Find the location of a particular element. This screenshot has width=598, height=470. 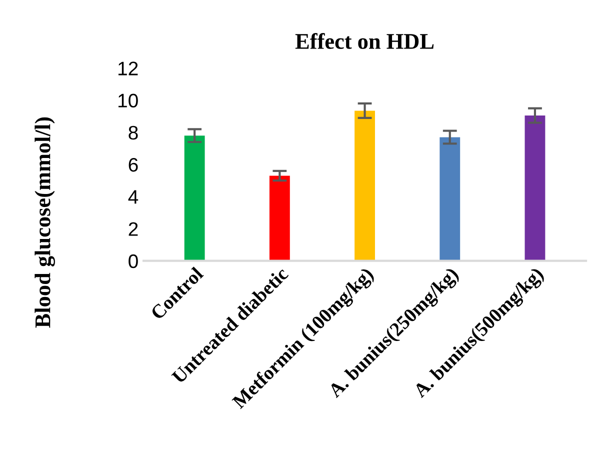

chart-title: Effect on HDL is located at coordinates (364, 41).